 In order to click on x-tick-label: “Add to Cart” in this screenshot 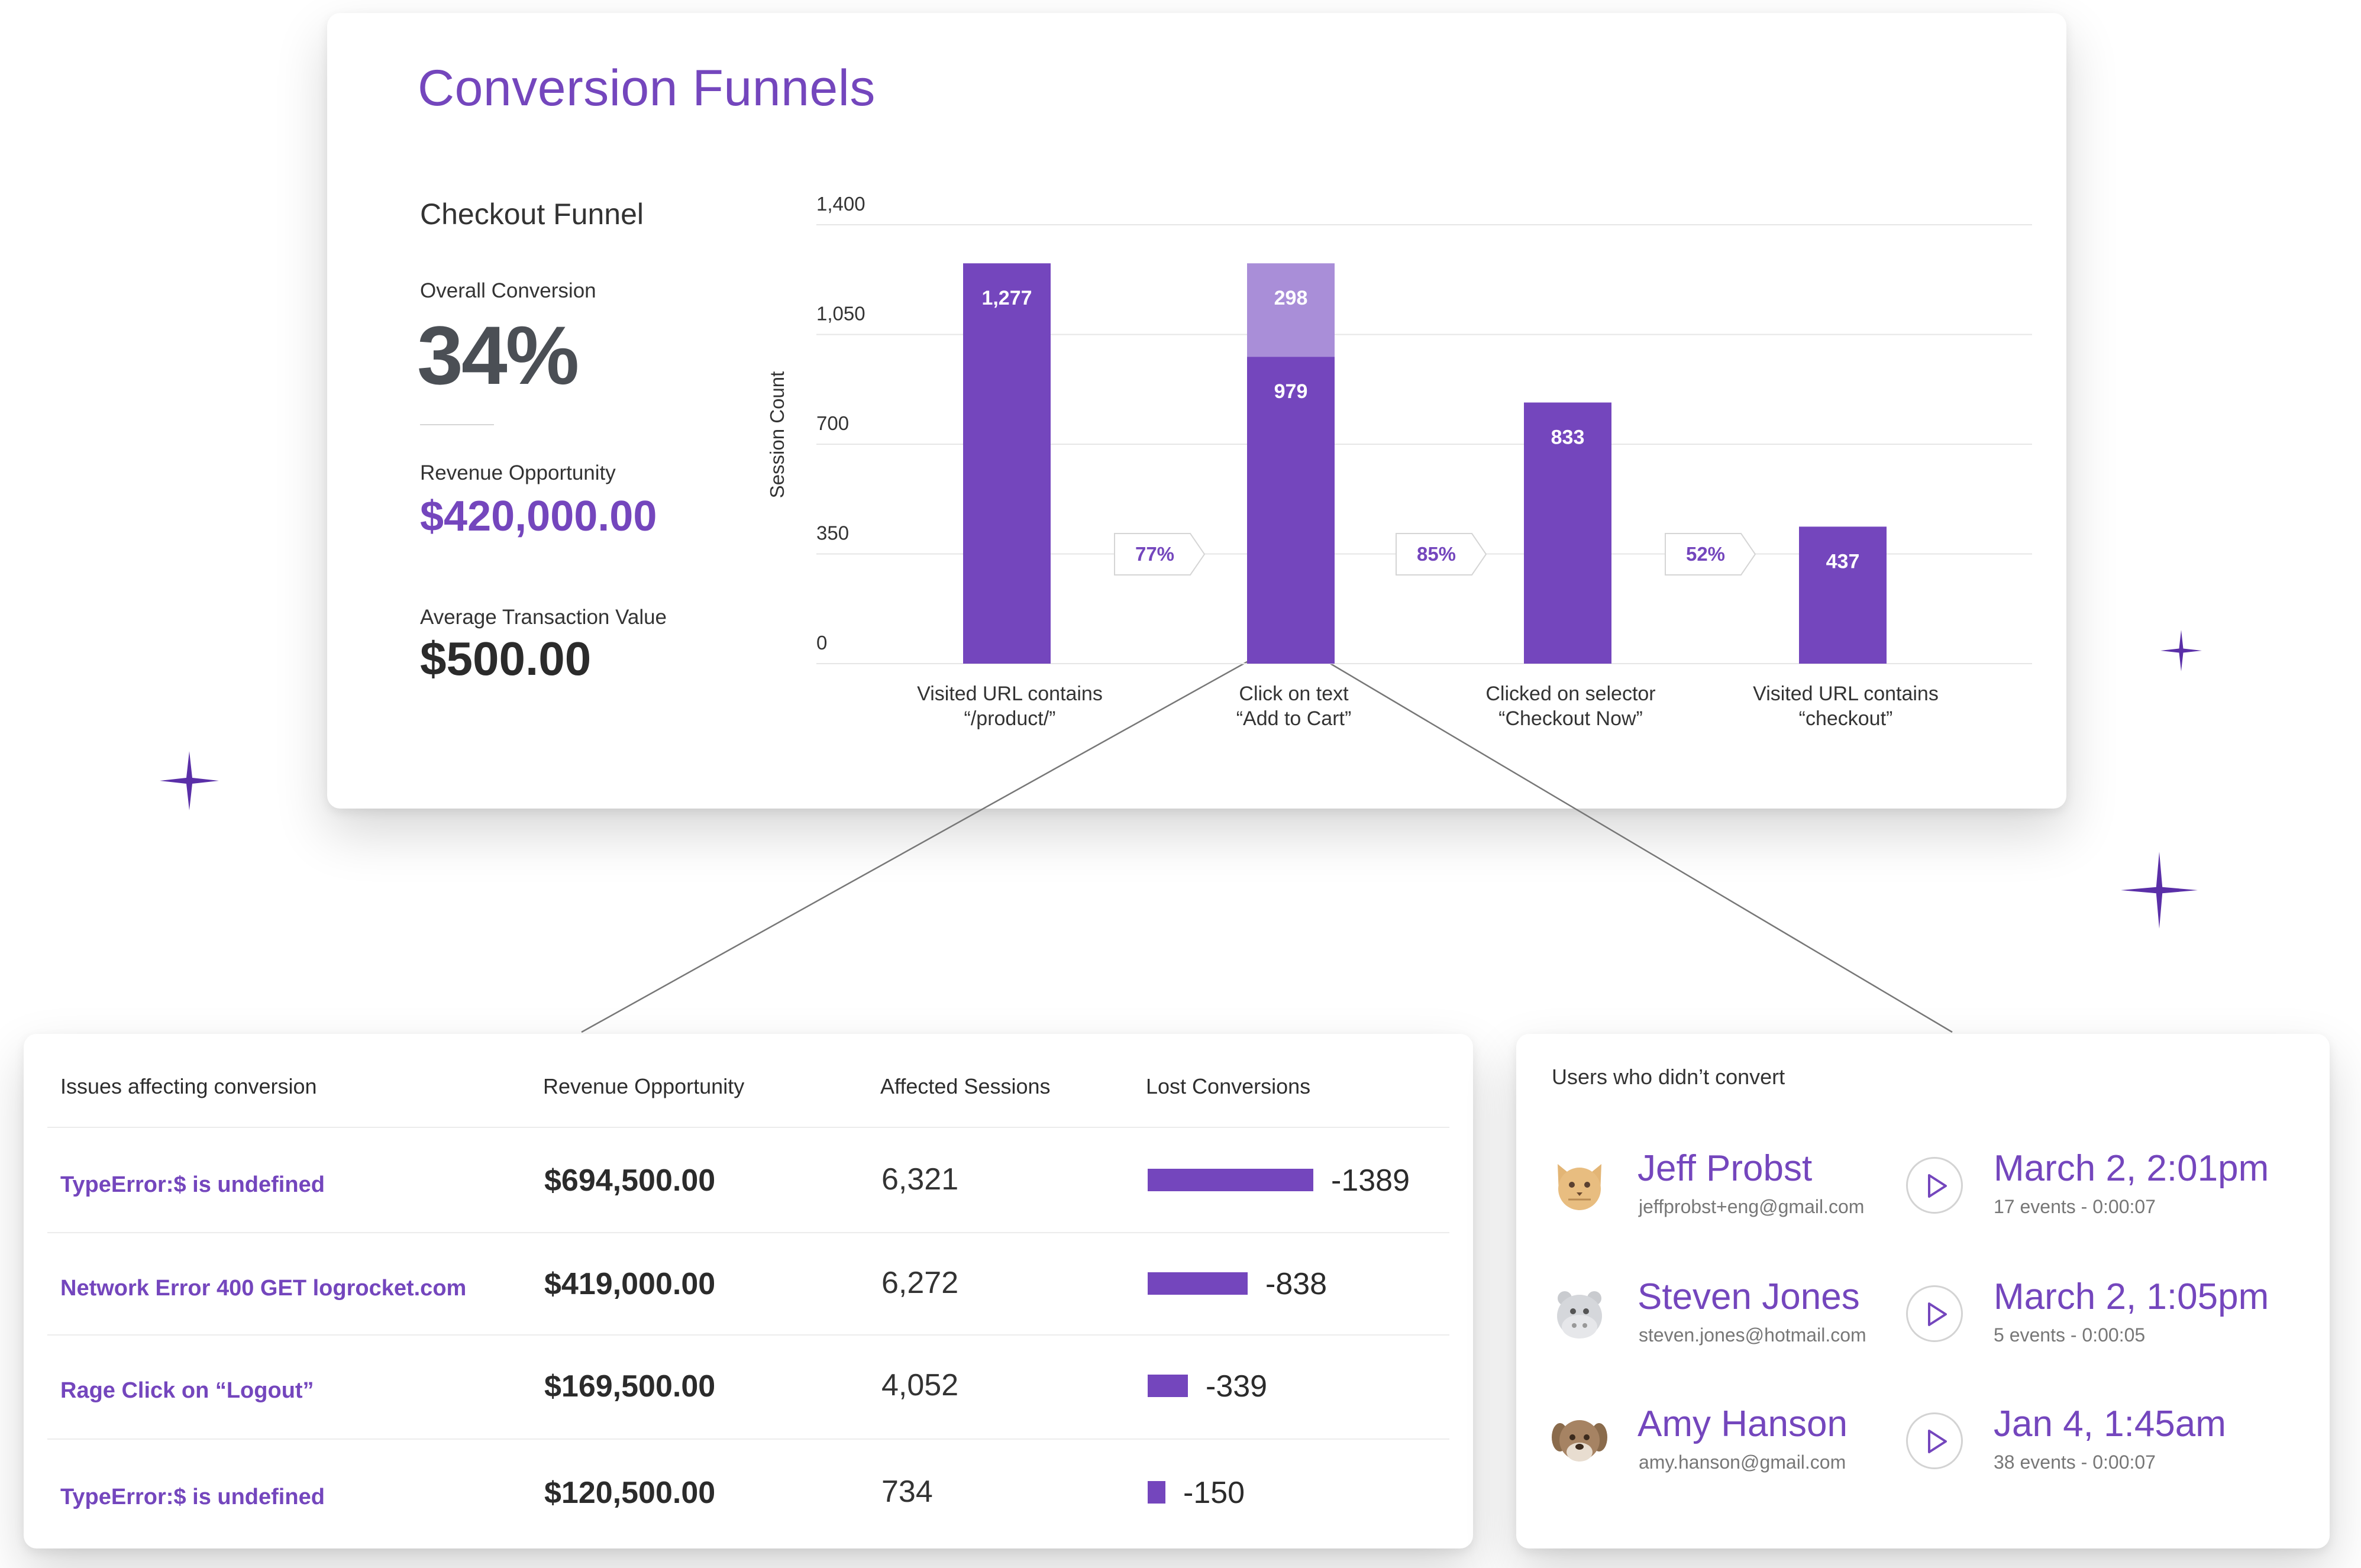, I will do `click(1294, 718)`.